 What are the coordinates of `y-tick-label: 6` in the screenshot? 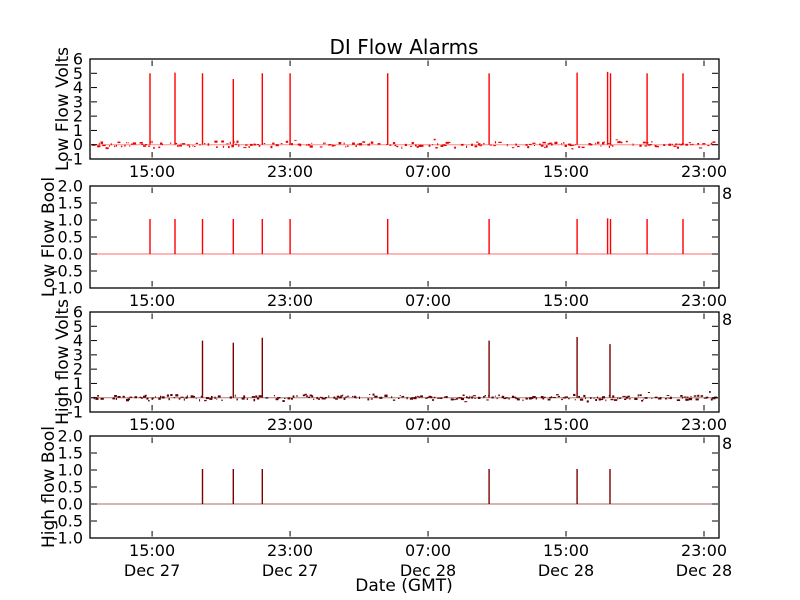 It's located at (78, 312).